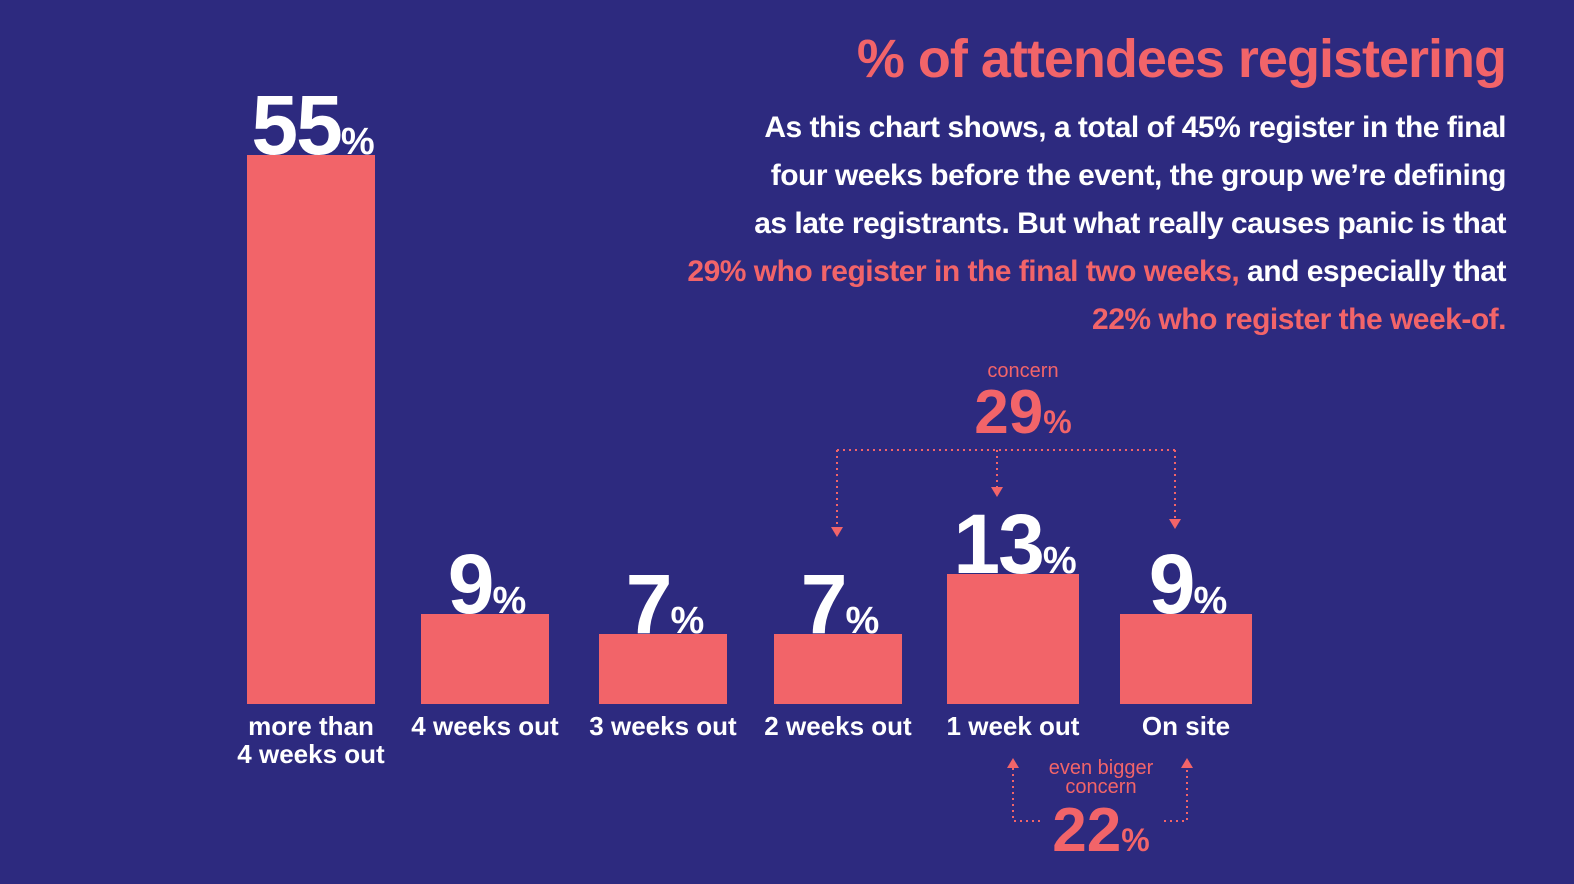 Image resolution: width=1574 pixels, height=884 pixels. I want to click on bigger-concern-value-unit: %, so click(1135, 840).